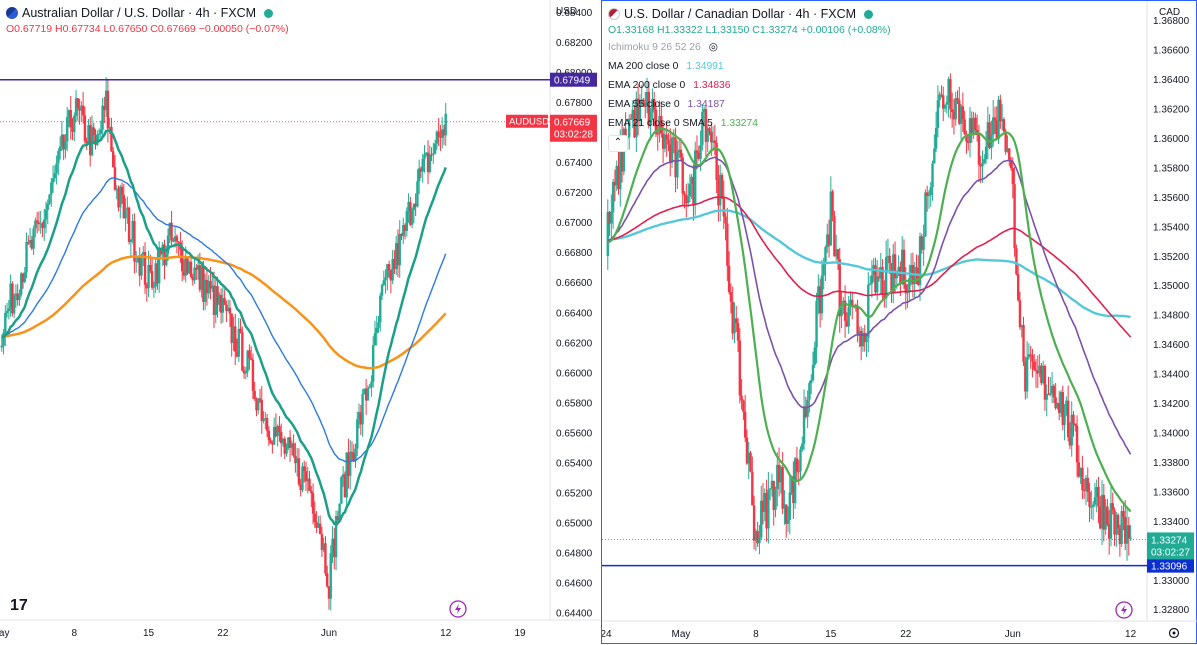  What do you see at coordinates (749, 47) in the screenshot?
I see `indicator-row: Ichimoku 9 26 52 26 ◎` at bounding box center [749, 47].